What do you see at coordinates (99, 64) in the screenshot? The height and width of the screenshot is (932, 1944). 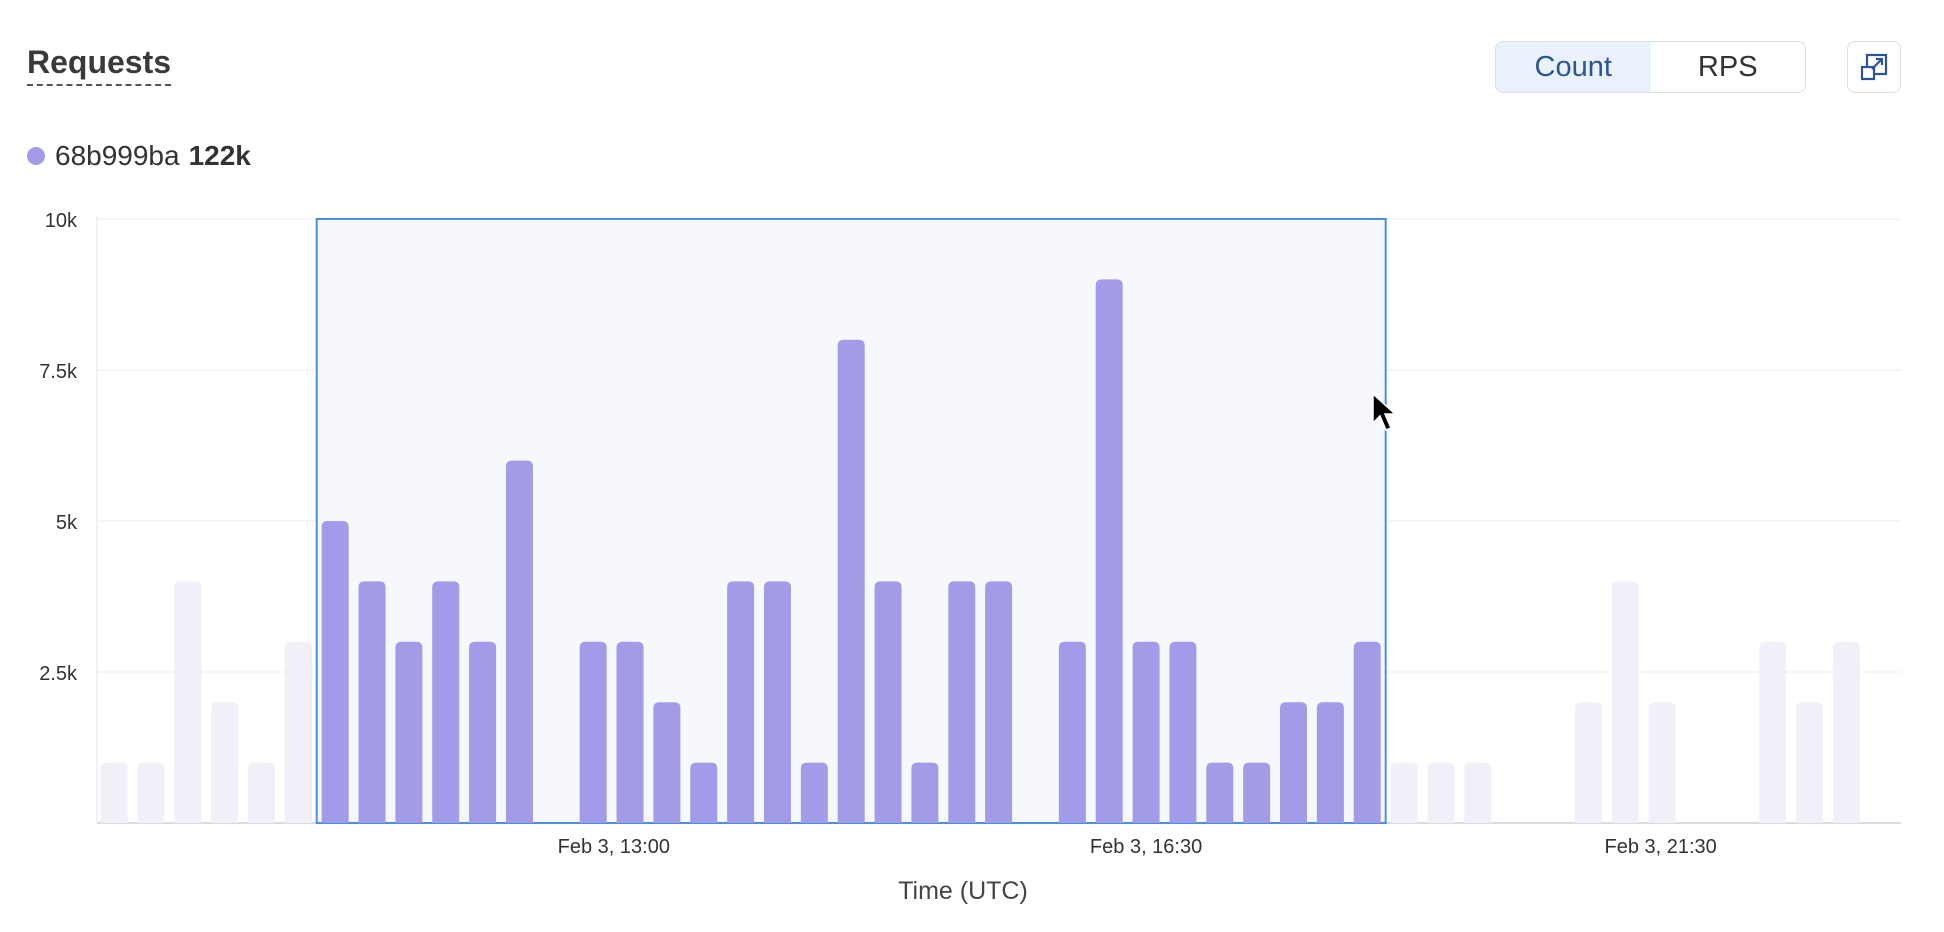 I see `chart-title: Requests` at bounding box center [99, 64].